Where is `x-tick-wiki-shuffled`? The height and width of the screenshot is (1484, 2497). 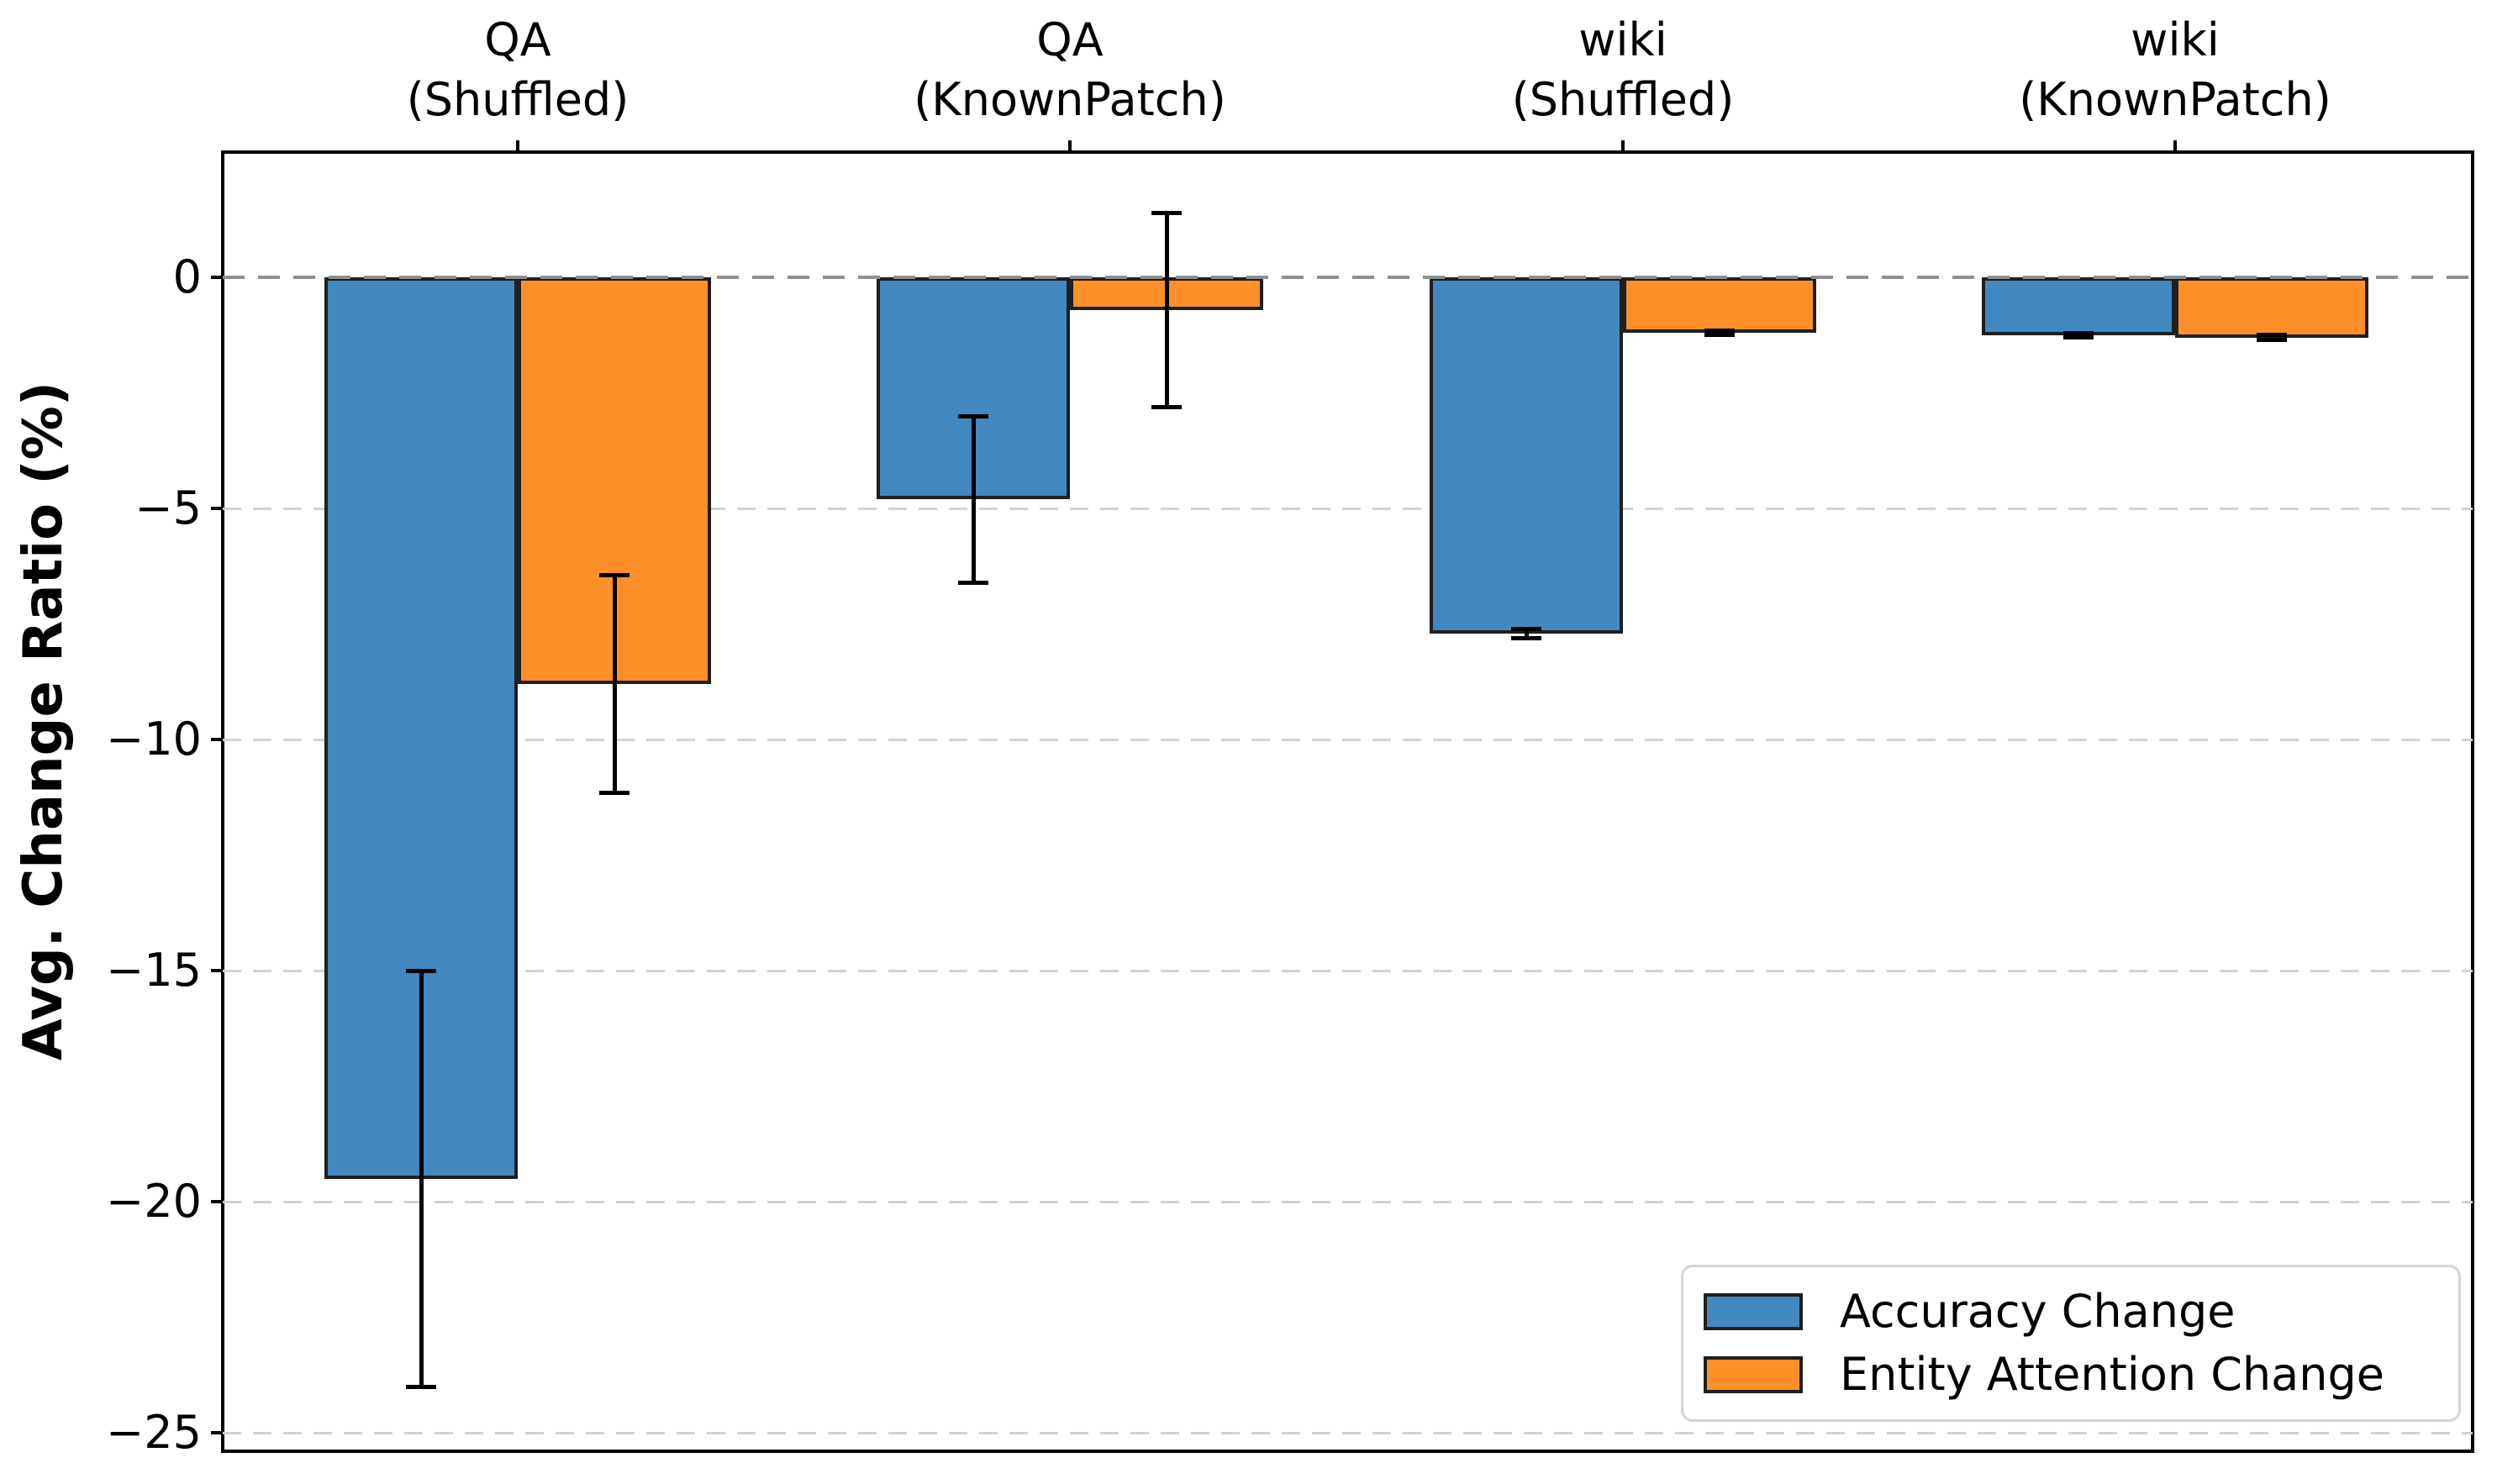
x-tick-wiki-shuffled is located at coordinates (1623, 146).